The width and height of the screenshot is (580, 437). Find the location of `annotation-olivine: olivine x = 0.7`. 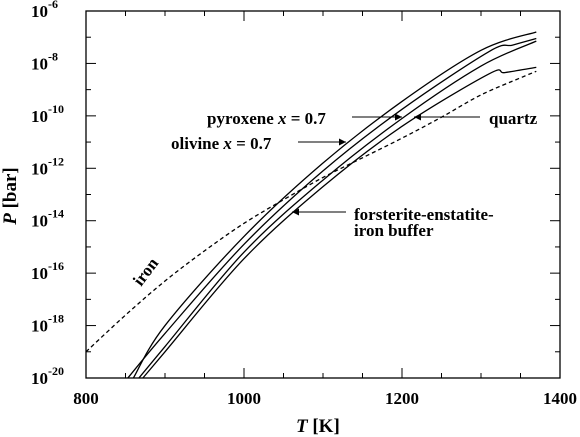

annotation-olivine: olivine x = 0.7 is located at coordinates (221, 143).